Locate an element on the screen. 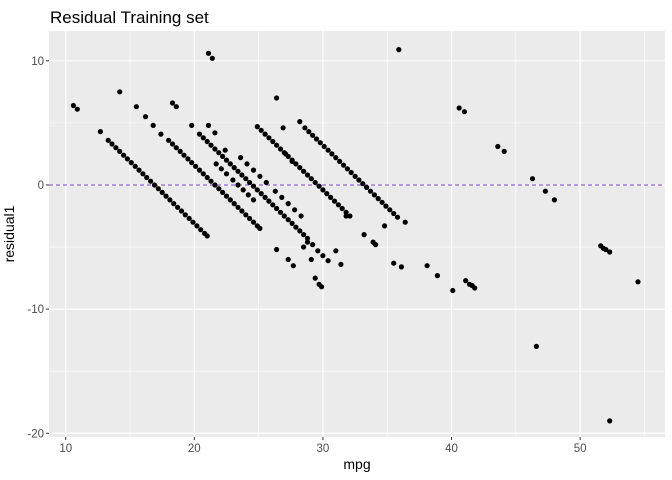  x-tick-label: 30 is located at coordinates (323, 449).